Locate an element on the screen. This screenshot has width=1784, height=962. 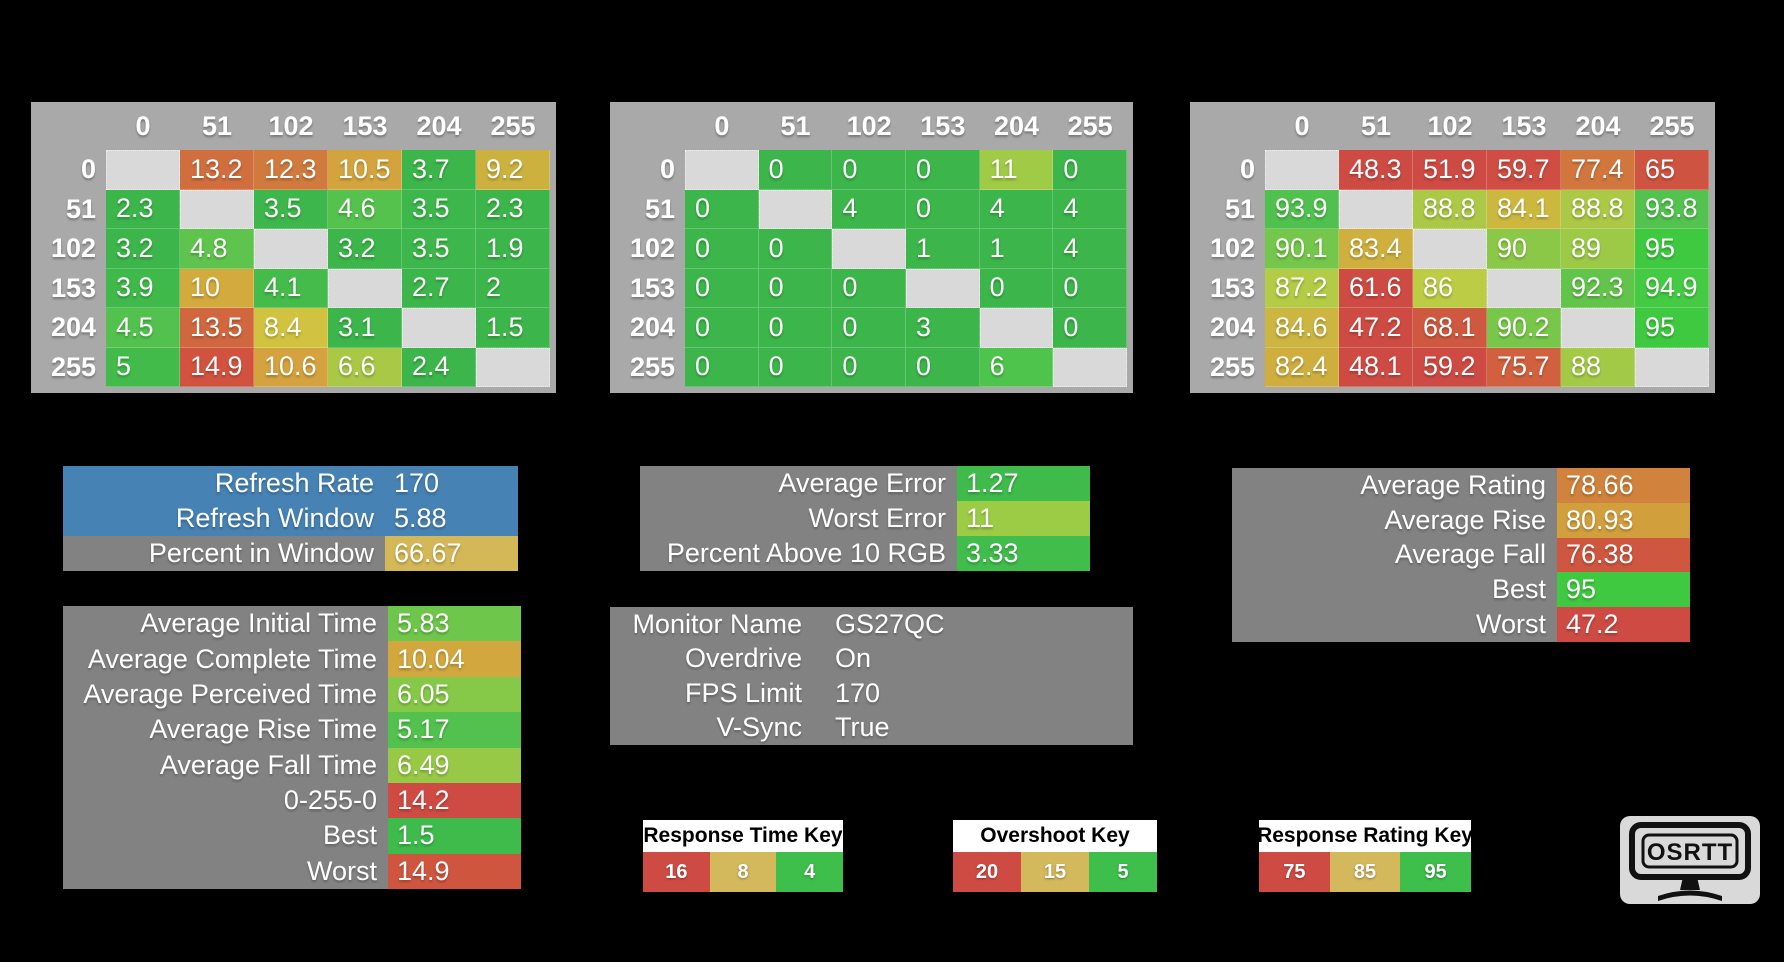
stat-row: Percent Above 10 RGB 3.33 is located at coordinates (865, 553).